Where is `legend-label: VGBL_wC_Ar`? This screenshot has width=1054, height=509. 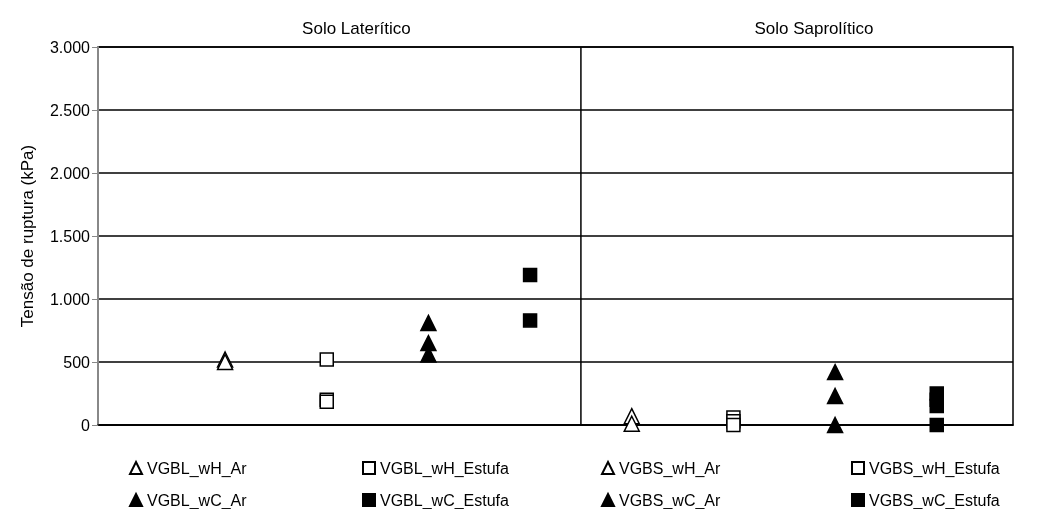 legend-label: VGBL_wC_Ar is located at coordinates (197, 500).